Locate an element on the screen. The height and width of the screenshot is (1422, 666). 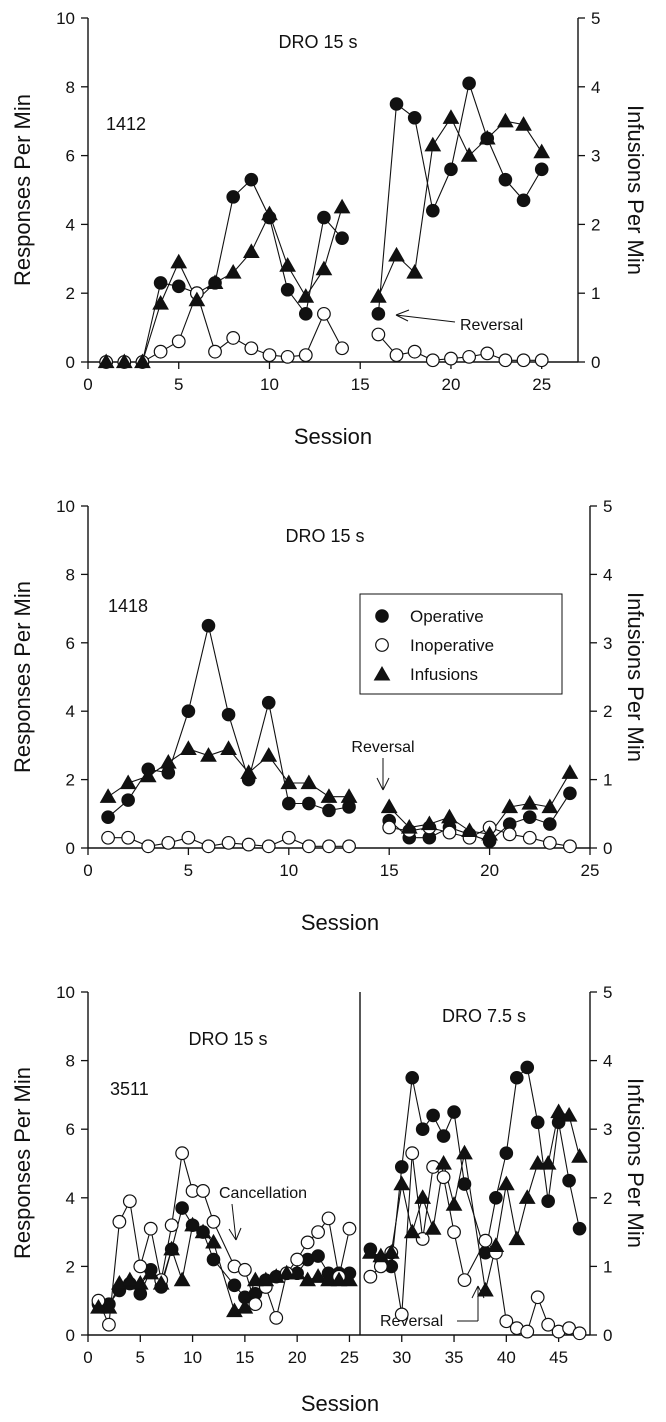
x-tick-label: 35 is located at coordinates (454, 1357).